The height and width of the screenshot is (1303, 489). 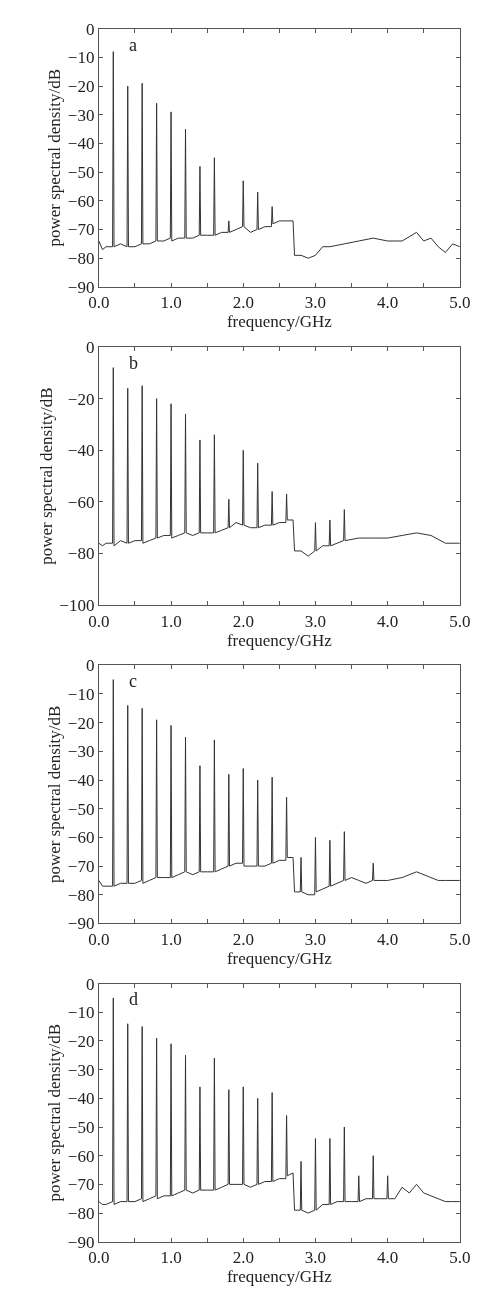 What do you see at coordinates (133, 363) in the screenshot?
I see `annotation: b` at bounding box center [133, 363].